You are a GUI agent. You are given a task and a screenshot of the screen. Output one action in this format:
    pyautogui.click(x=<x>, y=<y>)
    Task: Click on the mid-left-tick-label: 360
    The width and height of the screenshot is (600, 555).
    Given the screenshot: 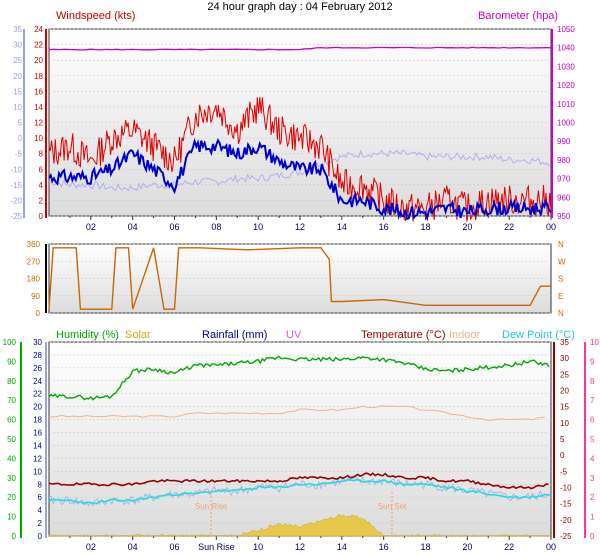 What is the action you would take?
    pyautogui.click(x=34, y=244)
    